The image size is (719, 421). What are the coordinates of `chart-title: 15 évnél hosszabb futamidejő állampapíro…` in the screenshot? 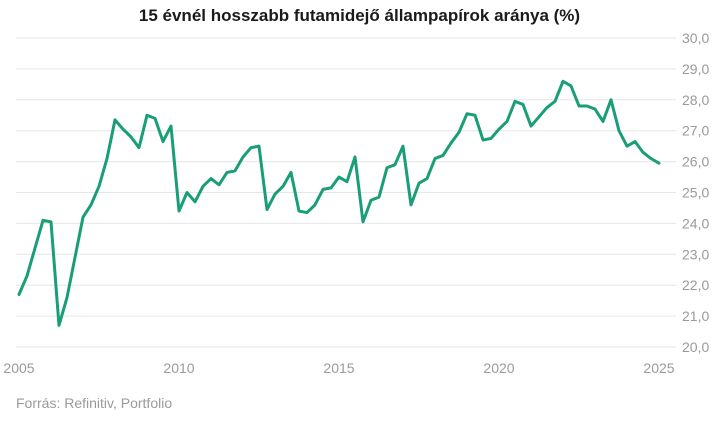 It's located at (359, 15).